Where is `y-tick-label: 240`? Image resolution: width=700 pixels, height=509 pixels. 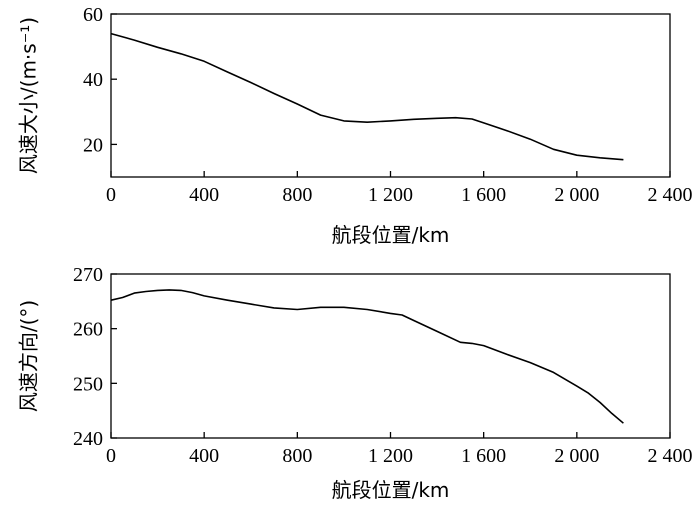 y-tick-label: 240 is located at coordinates (88, 439).